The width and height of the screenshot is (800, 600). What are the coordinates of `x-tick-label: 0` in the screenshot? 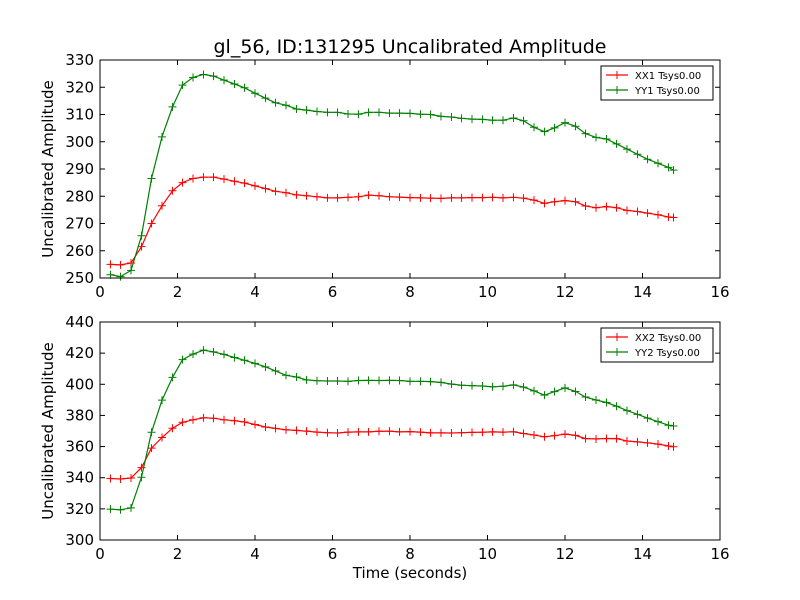 It's located at (100, 554).